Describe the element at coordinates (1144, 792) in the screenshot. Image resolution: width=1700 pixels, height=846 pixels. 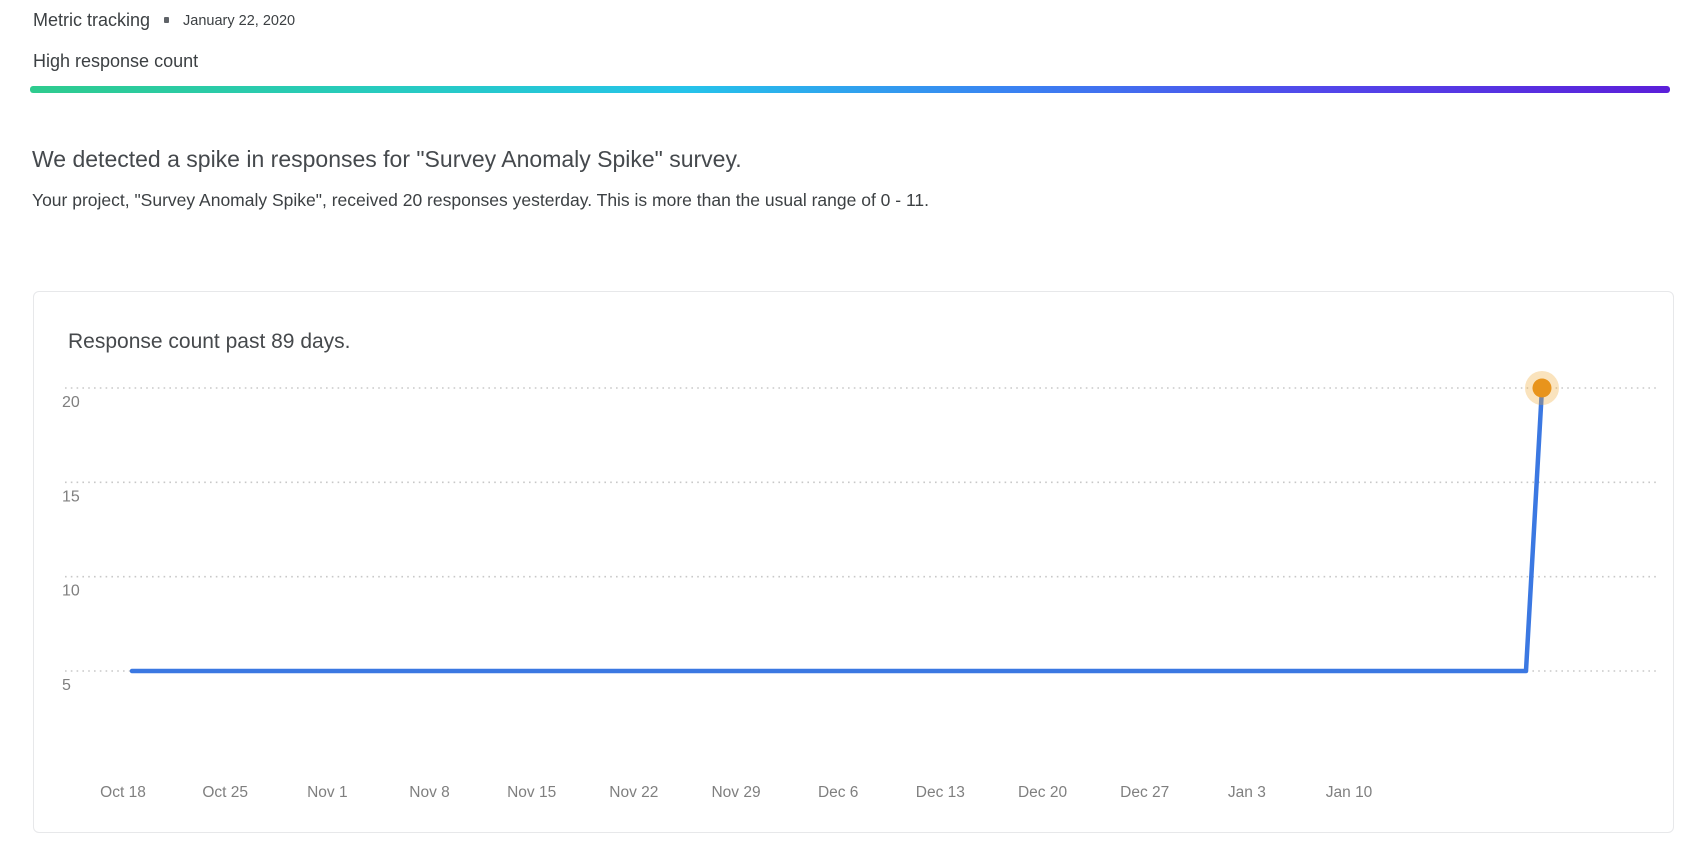
I see `x-axis-label: Dec 27` at that location.